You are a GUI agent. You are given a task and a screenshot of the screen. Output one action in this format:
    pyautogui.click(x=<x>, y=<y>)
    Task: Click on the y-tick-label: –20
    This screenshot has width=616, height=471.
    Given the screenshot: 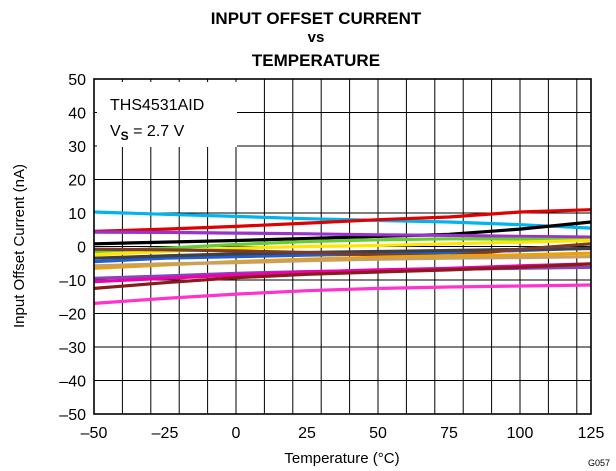 What is the action you would take?
    pyautogui.click(x=72, y=315)
    